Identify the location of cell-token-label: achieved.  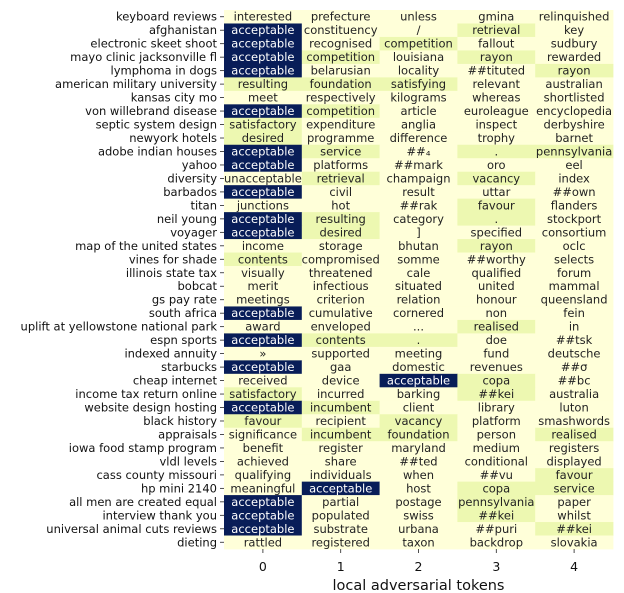
(263, 461).